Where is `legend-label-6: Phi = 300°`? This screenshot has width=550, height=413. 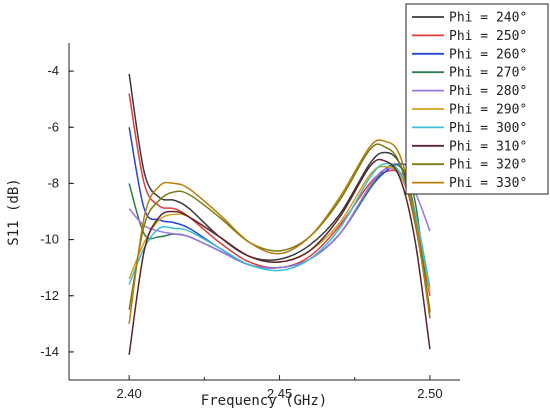 legend-label-6: Phi = 300° is located at coordinates (488, 128).